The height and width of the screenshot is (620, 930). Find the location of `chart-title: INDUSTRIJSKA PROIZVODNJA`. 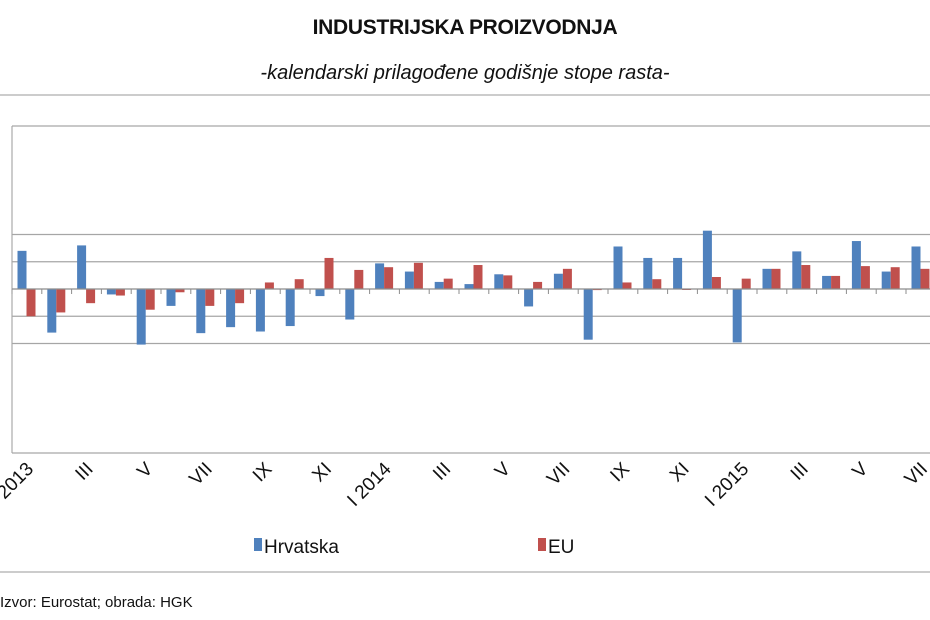

chart-title: INDUSTRIJSKA PROIZVODNJA is located at coordinates (465, 27).